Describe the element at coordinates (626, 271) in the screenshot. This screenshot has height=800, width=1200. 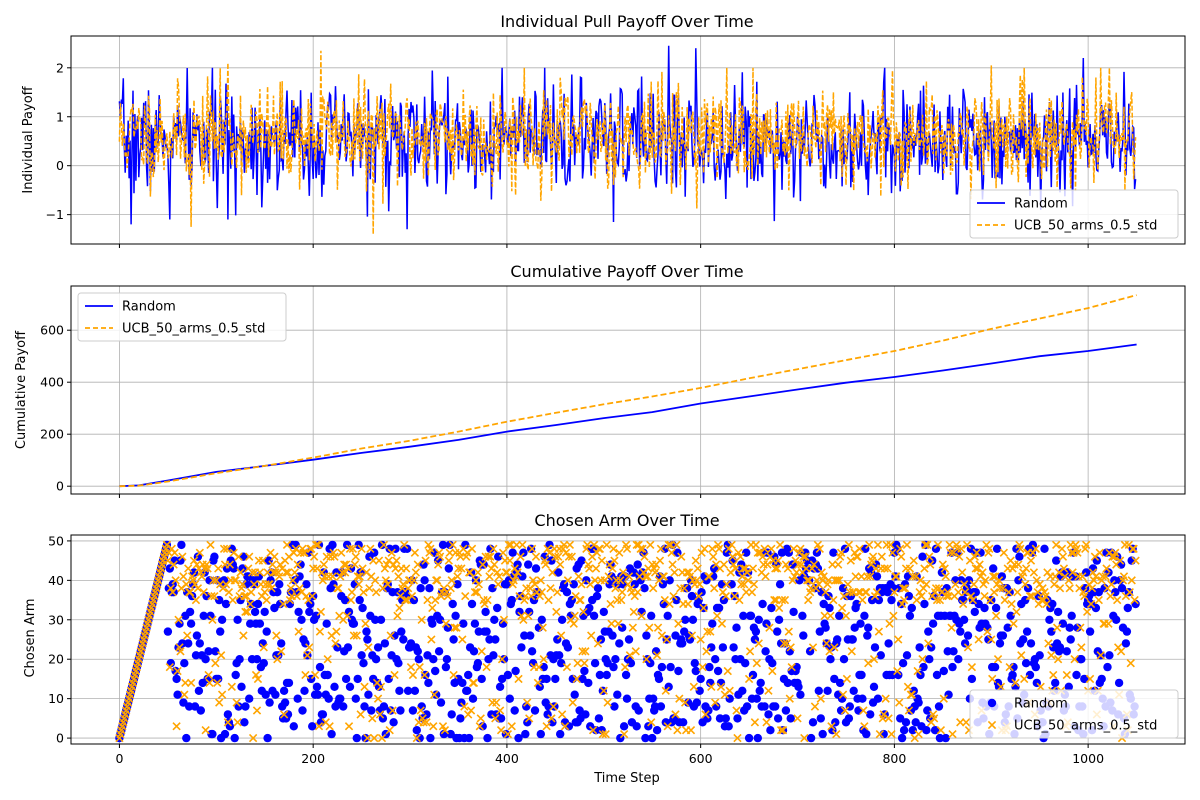
I see `cumulative-title: Cumulative Payoff Over Time` at that location.